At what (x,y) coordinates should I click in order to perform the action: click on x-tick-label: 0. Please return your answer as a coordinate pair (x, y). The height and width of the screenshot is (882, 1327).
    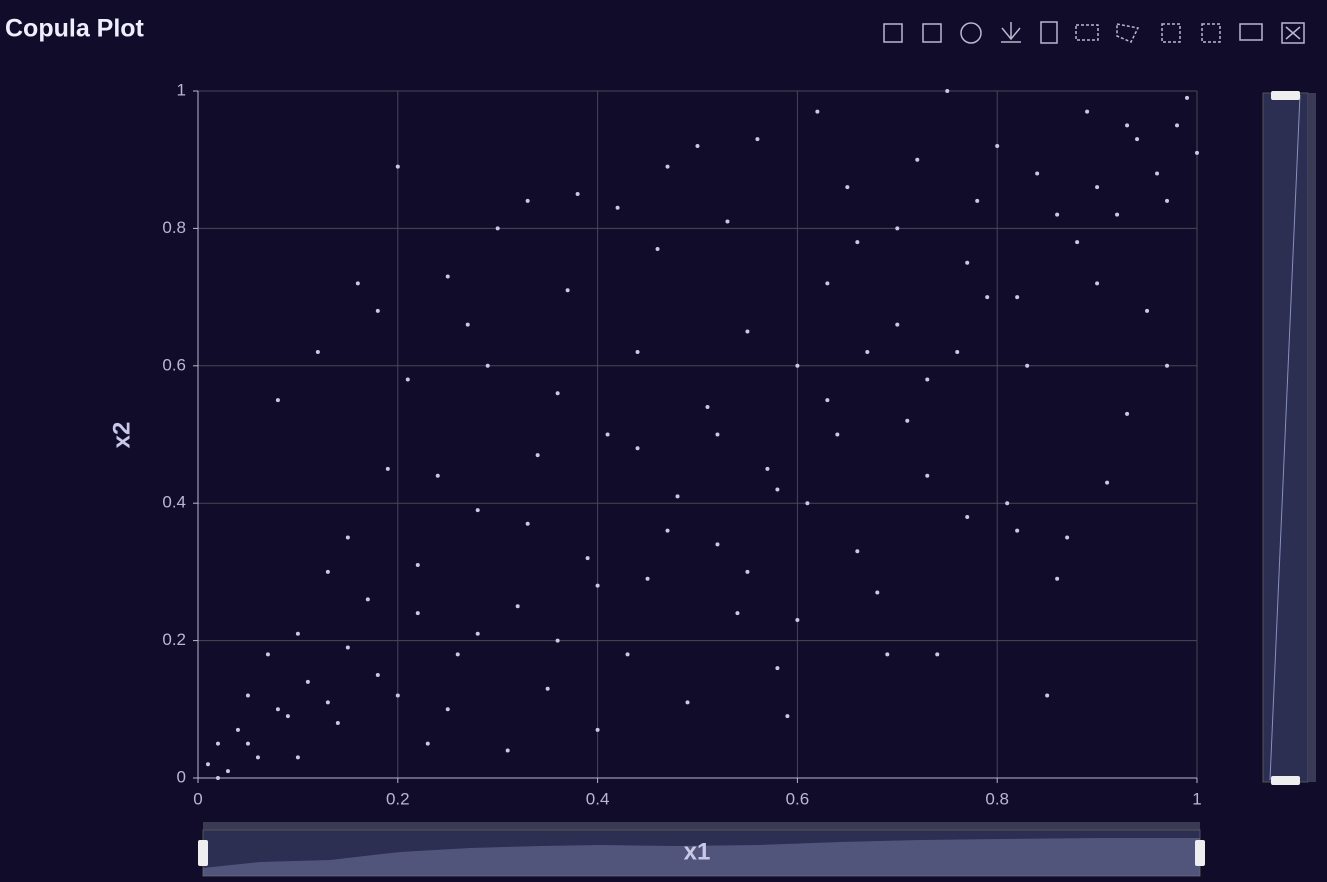
    Looking at the image, I should click on (197, 798).